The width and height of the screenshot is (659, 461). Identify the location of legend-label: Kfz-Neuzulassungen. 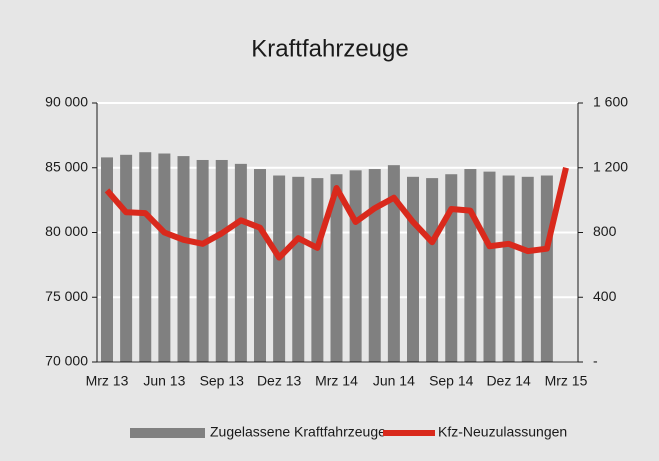
(502, 432).